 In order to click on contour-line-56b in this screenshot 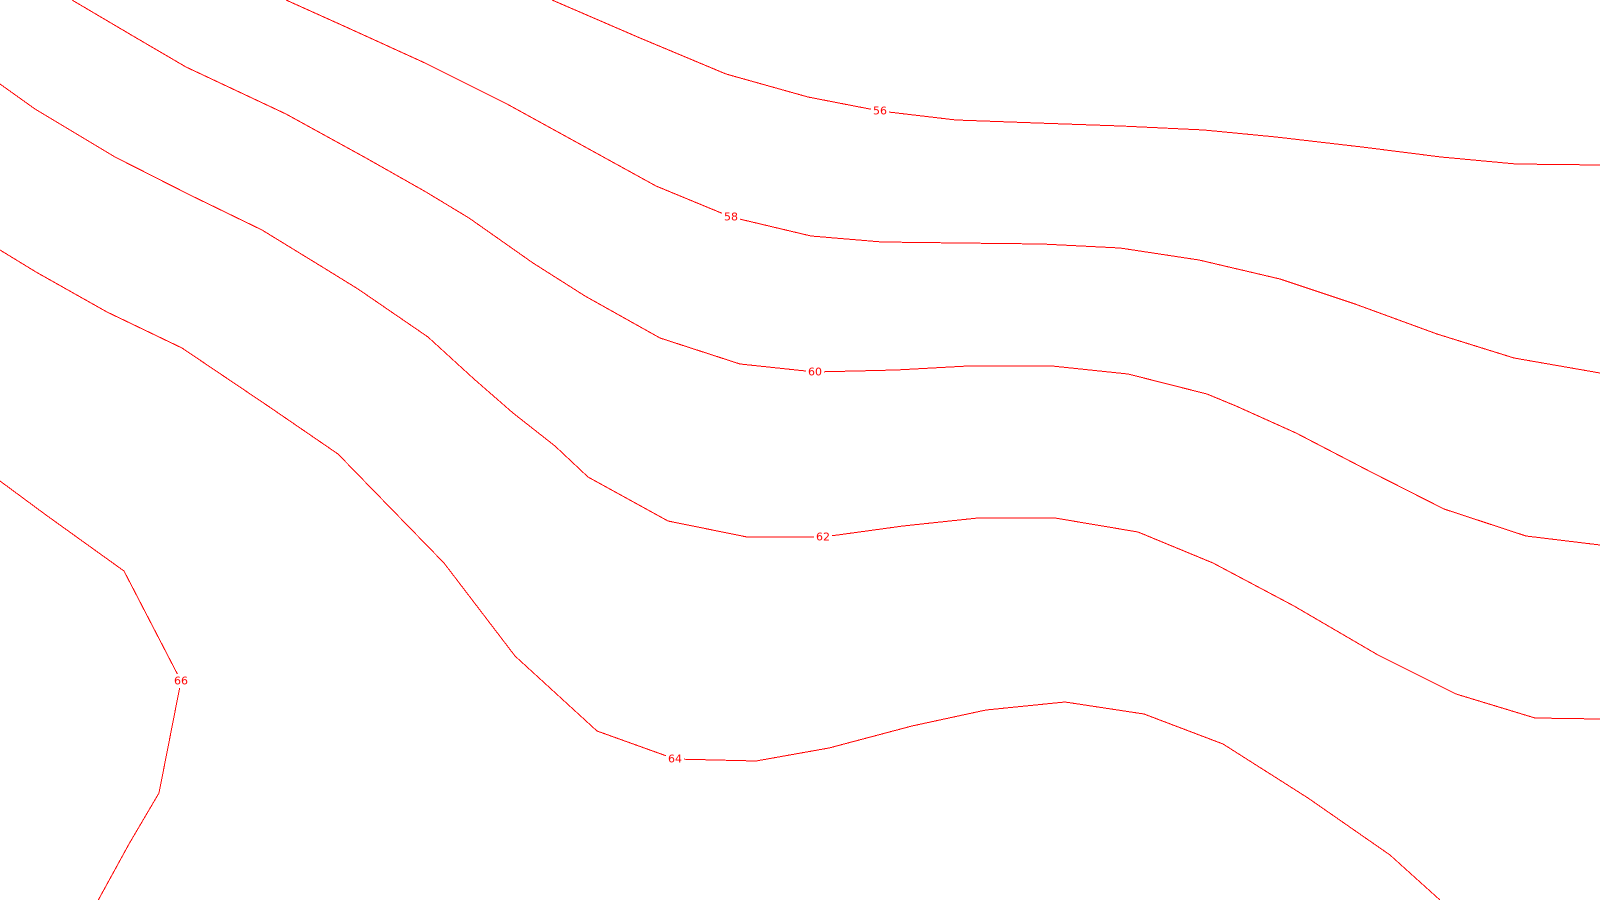, I will do `click(1239, 138)`.